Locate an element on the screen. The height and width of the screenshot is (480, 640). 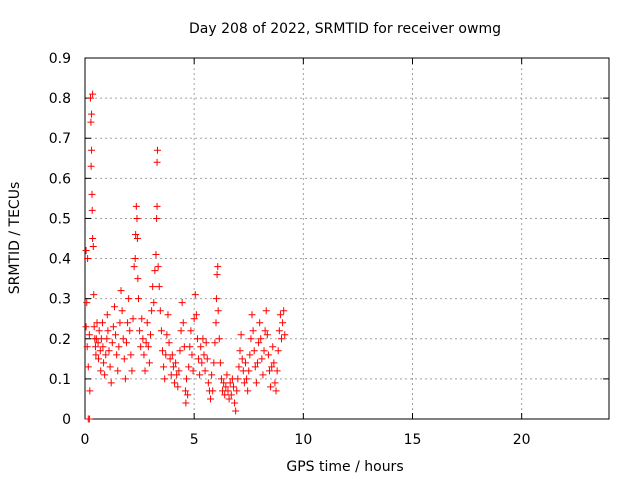
x-axis-label: GPS time / hours is located at coordinates (344, 467).